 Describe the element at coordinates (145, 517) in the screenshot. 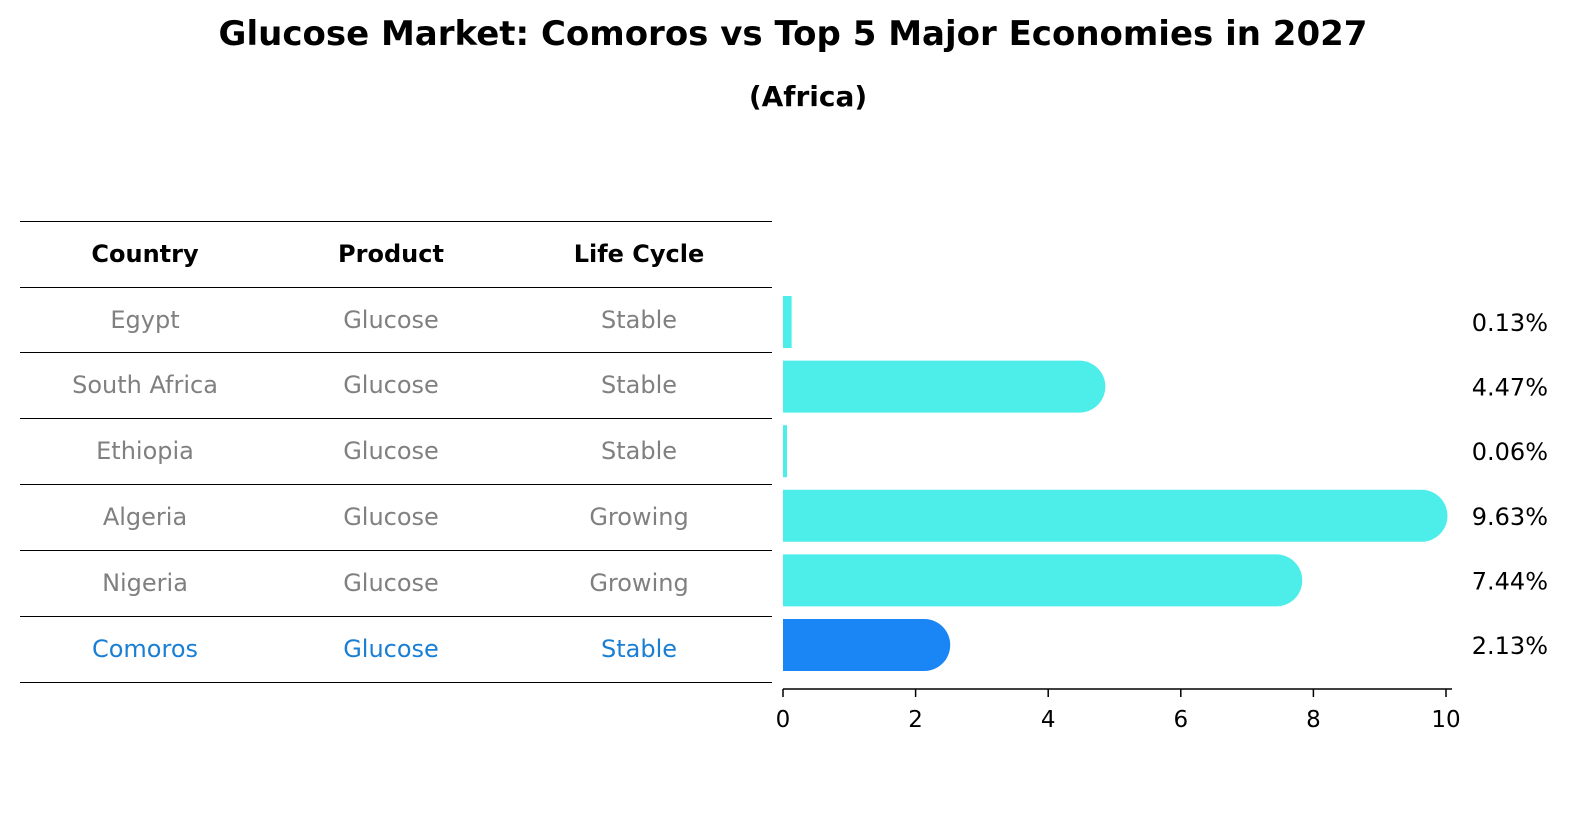

I see `cell-country: Algeria` at that location.